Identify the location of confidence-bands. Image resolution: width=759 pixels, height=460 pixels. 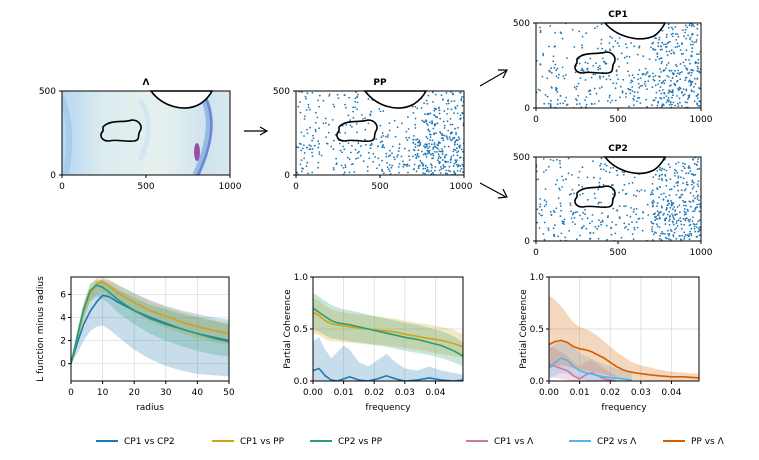
(150, 327).